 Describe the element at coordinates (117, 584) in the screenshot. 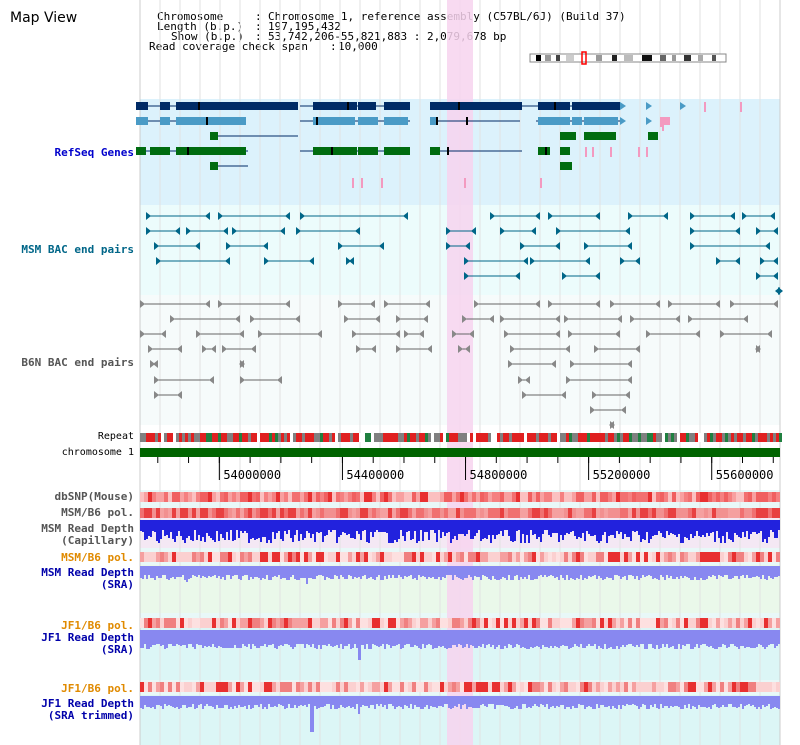

I see `track-label-msm-depth-sra-2: (SRA)` at that location.